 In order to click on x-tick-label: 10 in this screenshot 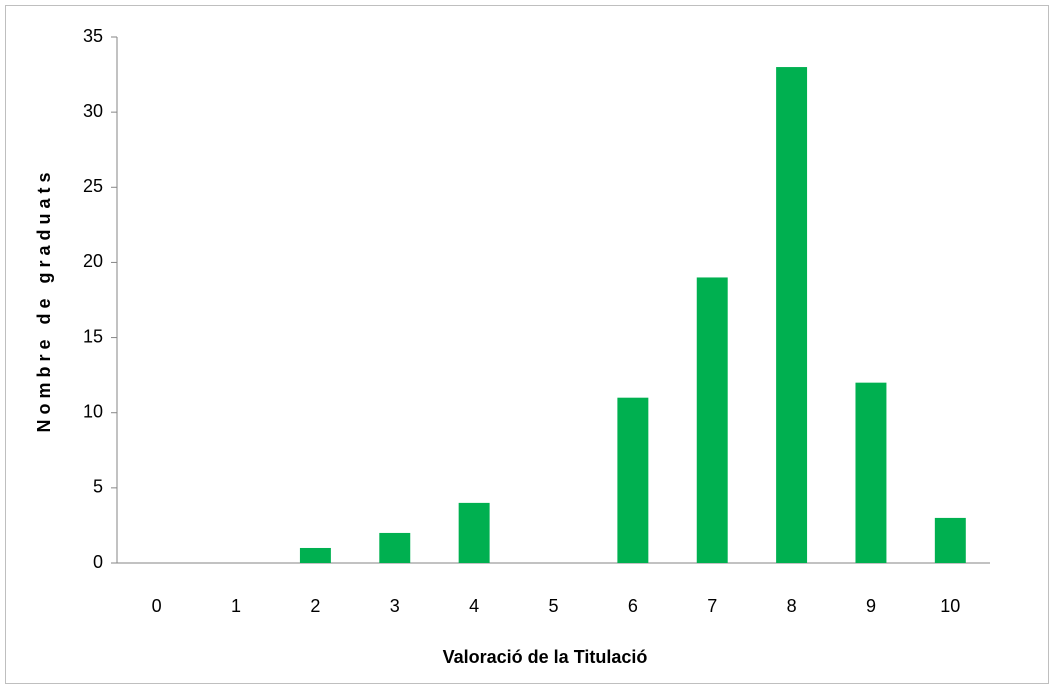, I will do `click(950, 606)`.